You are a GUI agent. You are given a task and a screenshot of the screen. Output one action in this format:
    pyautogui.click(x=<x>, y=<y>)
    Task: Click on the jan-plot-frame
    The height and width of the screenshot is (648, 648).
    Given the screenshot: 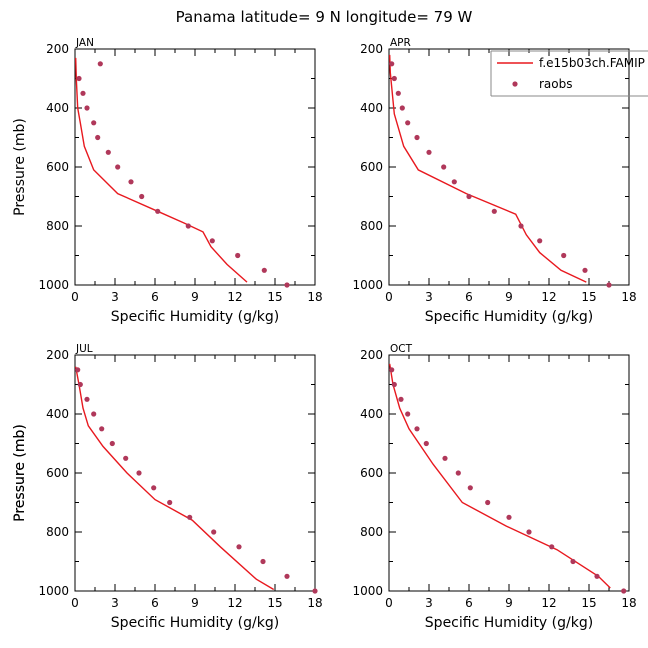 What is the action you would take?
    pyautogui.click(x=195, y=167)
    